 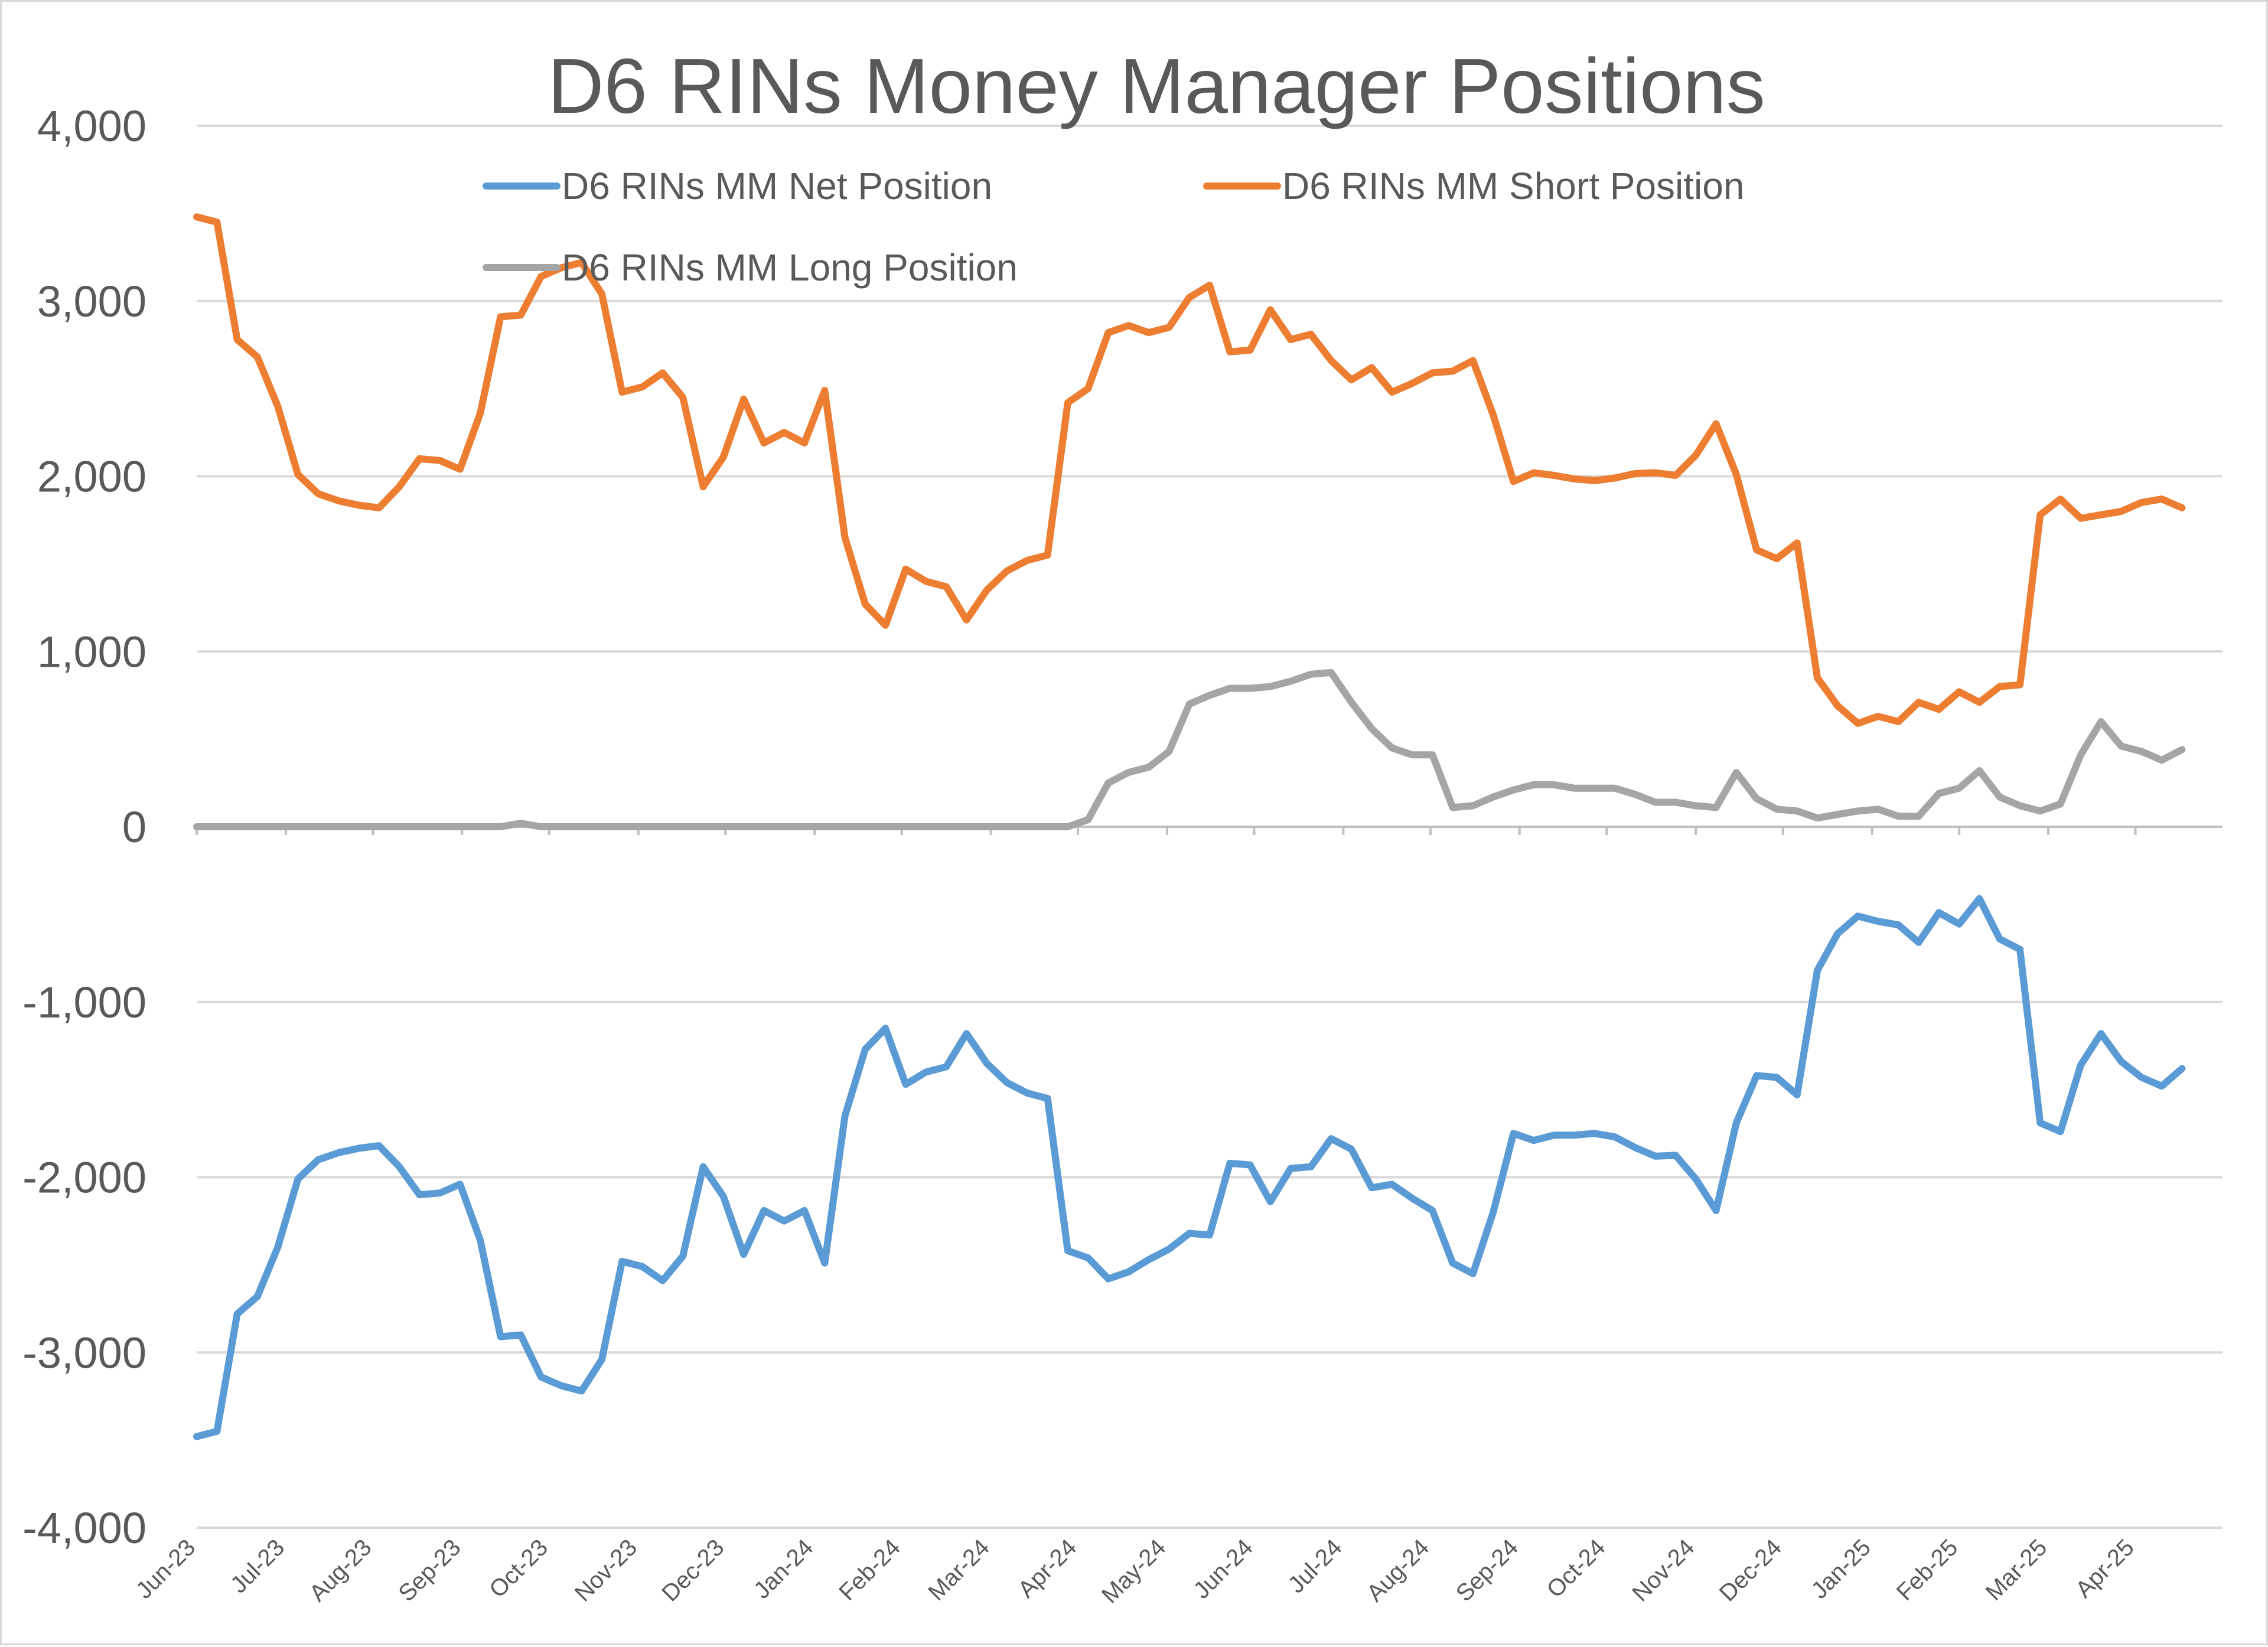 What do you see at coordinates (1513, 186) in the screenshot?
I see `legend-label-short: D6 RINs MM Short Position` at bounding box center [1513, 186].